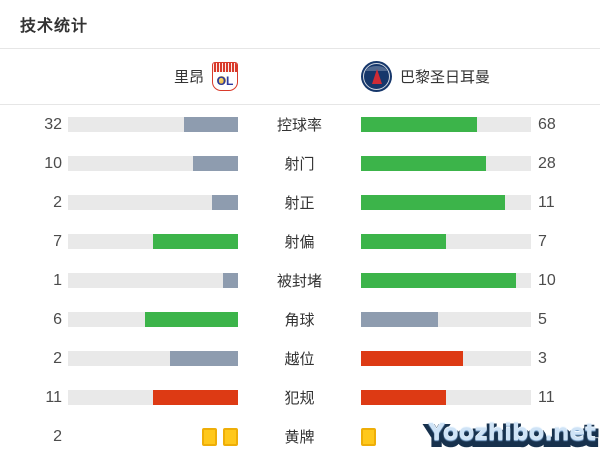 Image resolution: width=600 pixels, height=455 pixels. I want to click on lyon-crest-text: OL, so click(225, 81).